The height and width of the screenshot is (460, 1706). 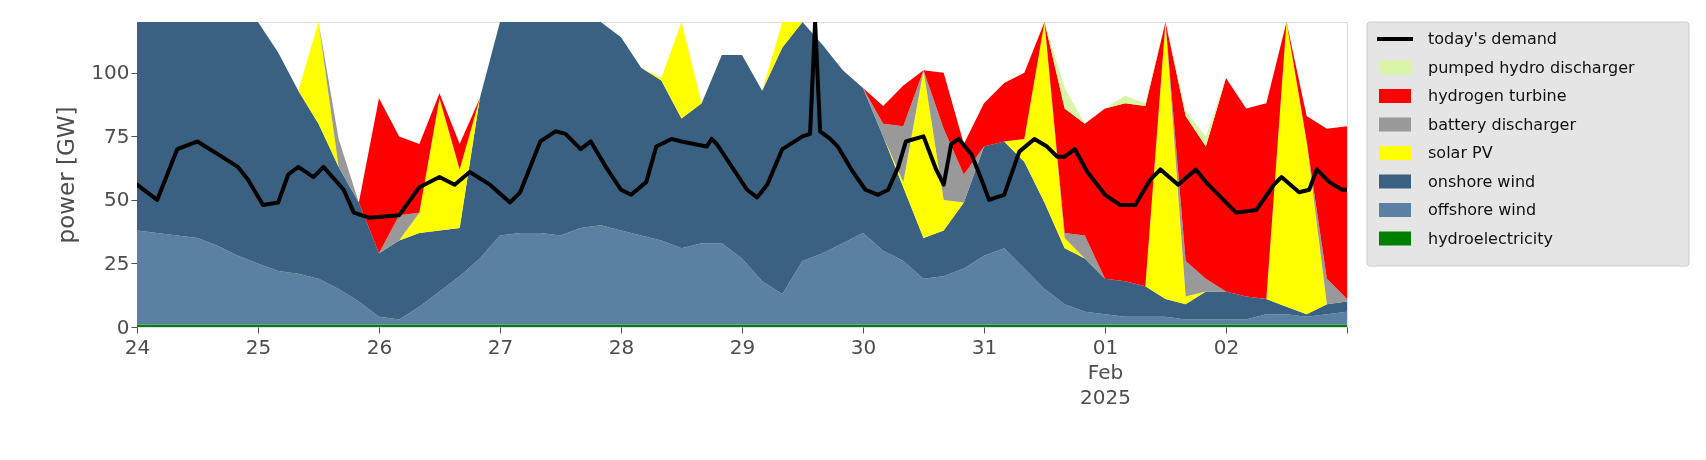 What do you see at coordinates (1492, 38) in the screenshot?
I see `legend-label: today's demand` at bounding box center [1492, 38].